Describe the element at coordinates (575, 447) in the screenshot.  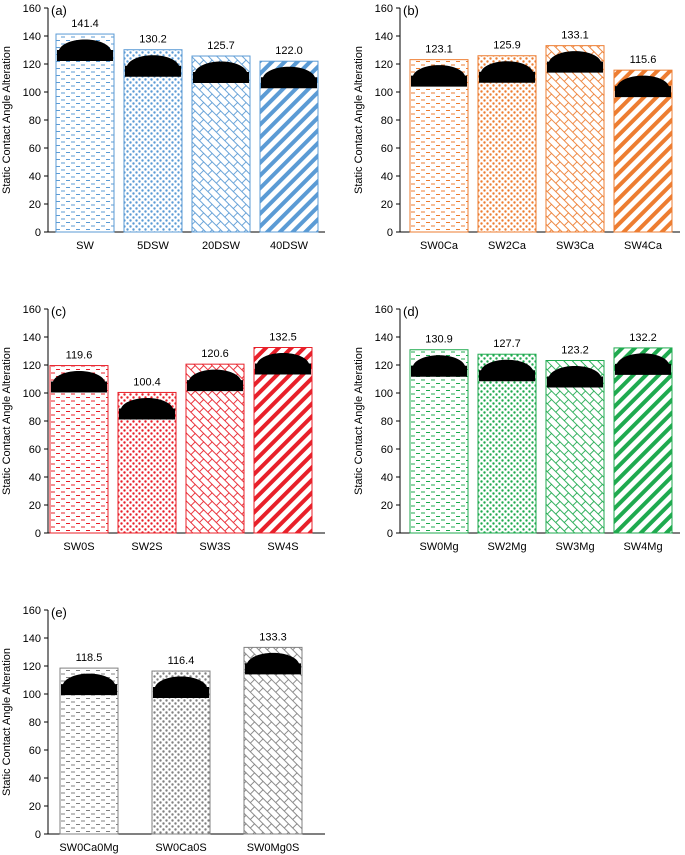
I see `bar-SW3Mg` at that location.